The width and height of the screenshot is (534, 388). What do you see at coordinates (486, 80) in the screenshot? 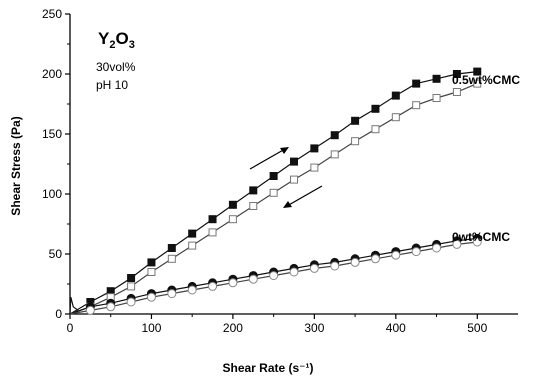
I see `series-label-0.5wt-cmc: 0.5wt%CMC` at bounding box center [486, 80].